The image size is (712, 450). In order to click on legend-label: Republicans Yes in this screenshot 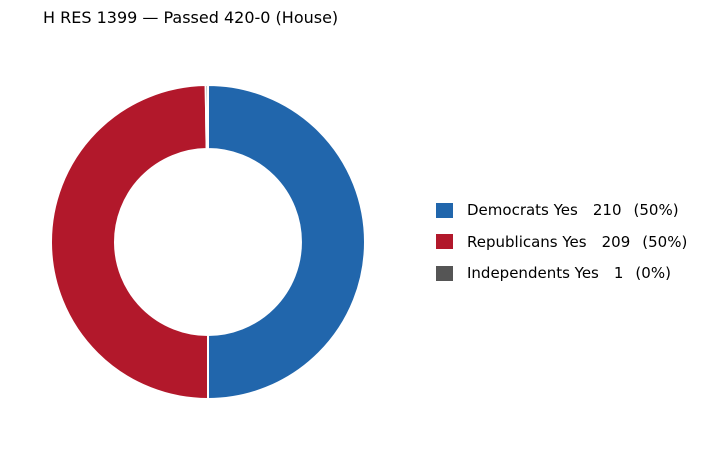, I will do `click(527, 241)`.